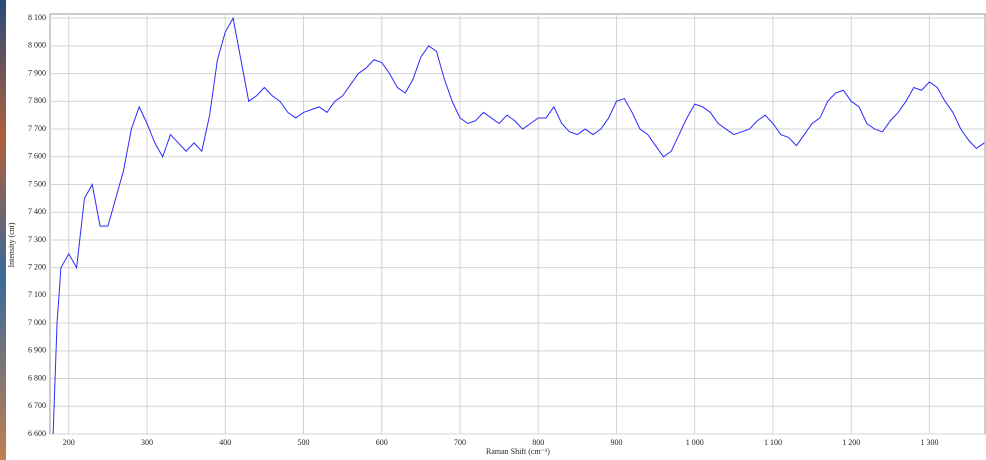  I want to click on x-tick-label: 1 200, so click(851, 442).